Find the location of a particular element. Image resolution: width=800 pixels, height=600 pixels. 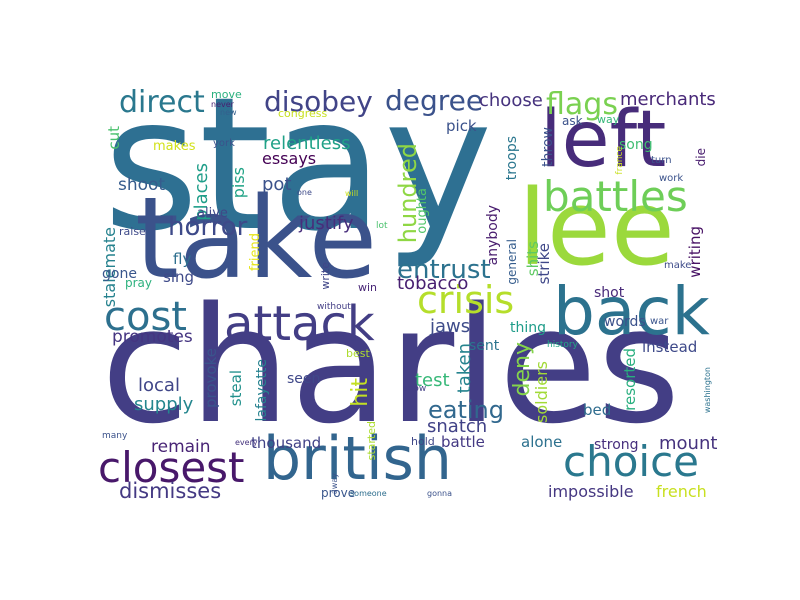

word-strong: strong is located at coordinates (616, 445).